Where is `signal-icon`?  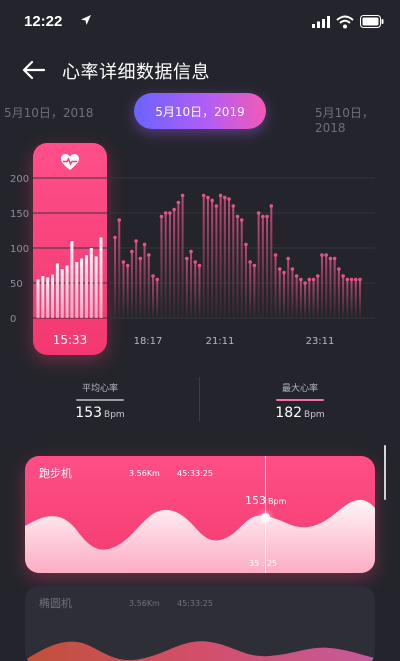
signal-icon is located at coordinates (321, 22).